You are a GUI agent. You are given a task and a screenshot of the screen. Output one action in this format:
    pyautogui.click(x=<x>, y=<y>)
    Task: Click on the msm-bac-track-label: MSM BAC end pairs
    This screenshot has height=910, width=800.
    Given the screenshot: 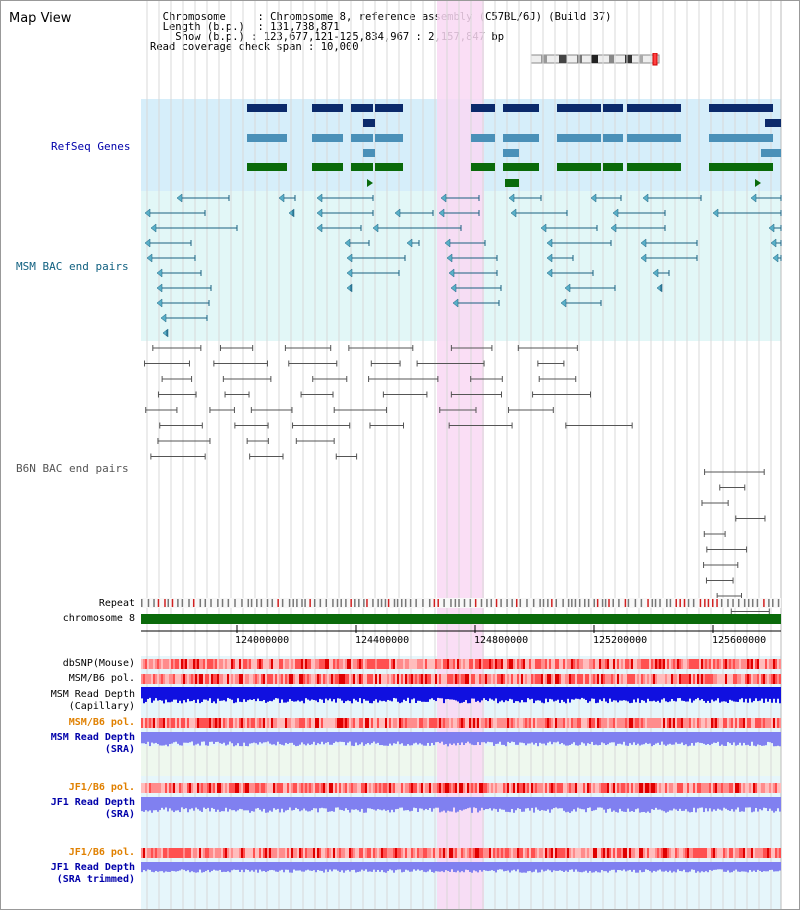 What is the action you would take?
    pyautogui.click(x=72, y=266)
    